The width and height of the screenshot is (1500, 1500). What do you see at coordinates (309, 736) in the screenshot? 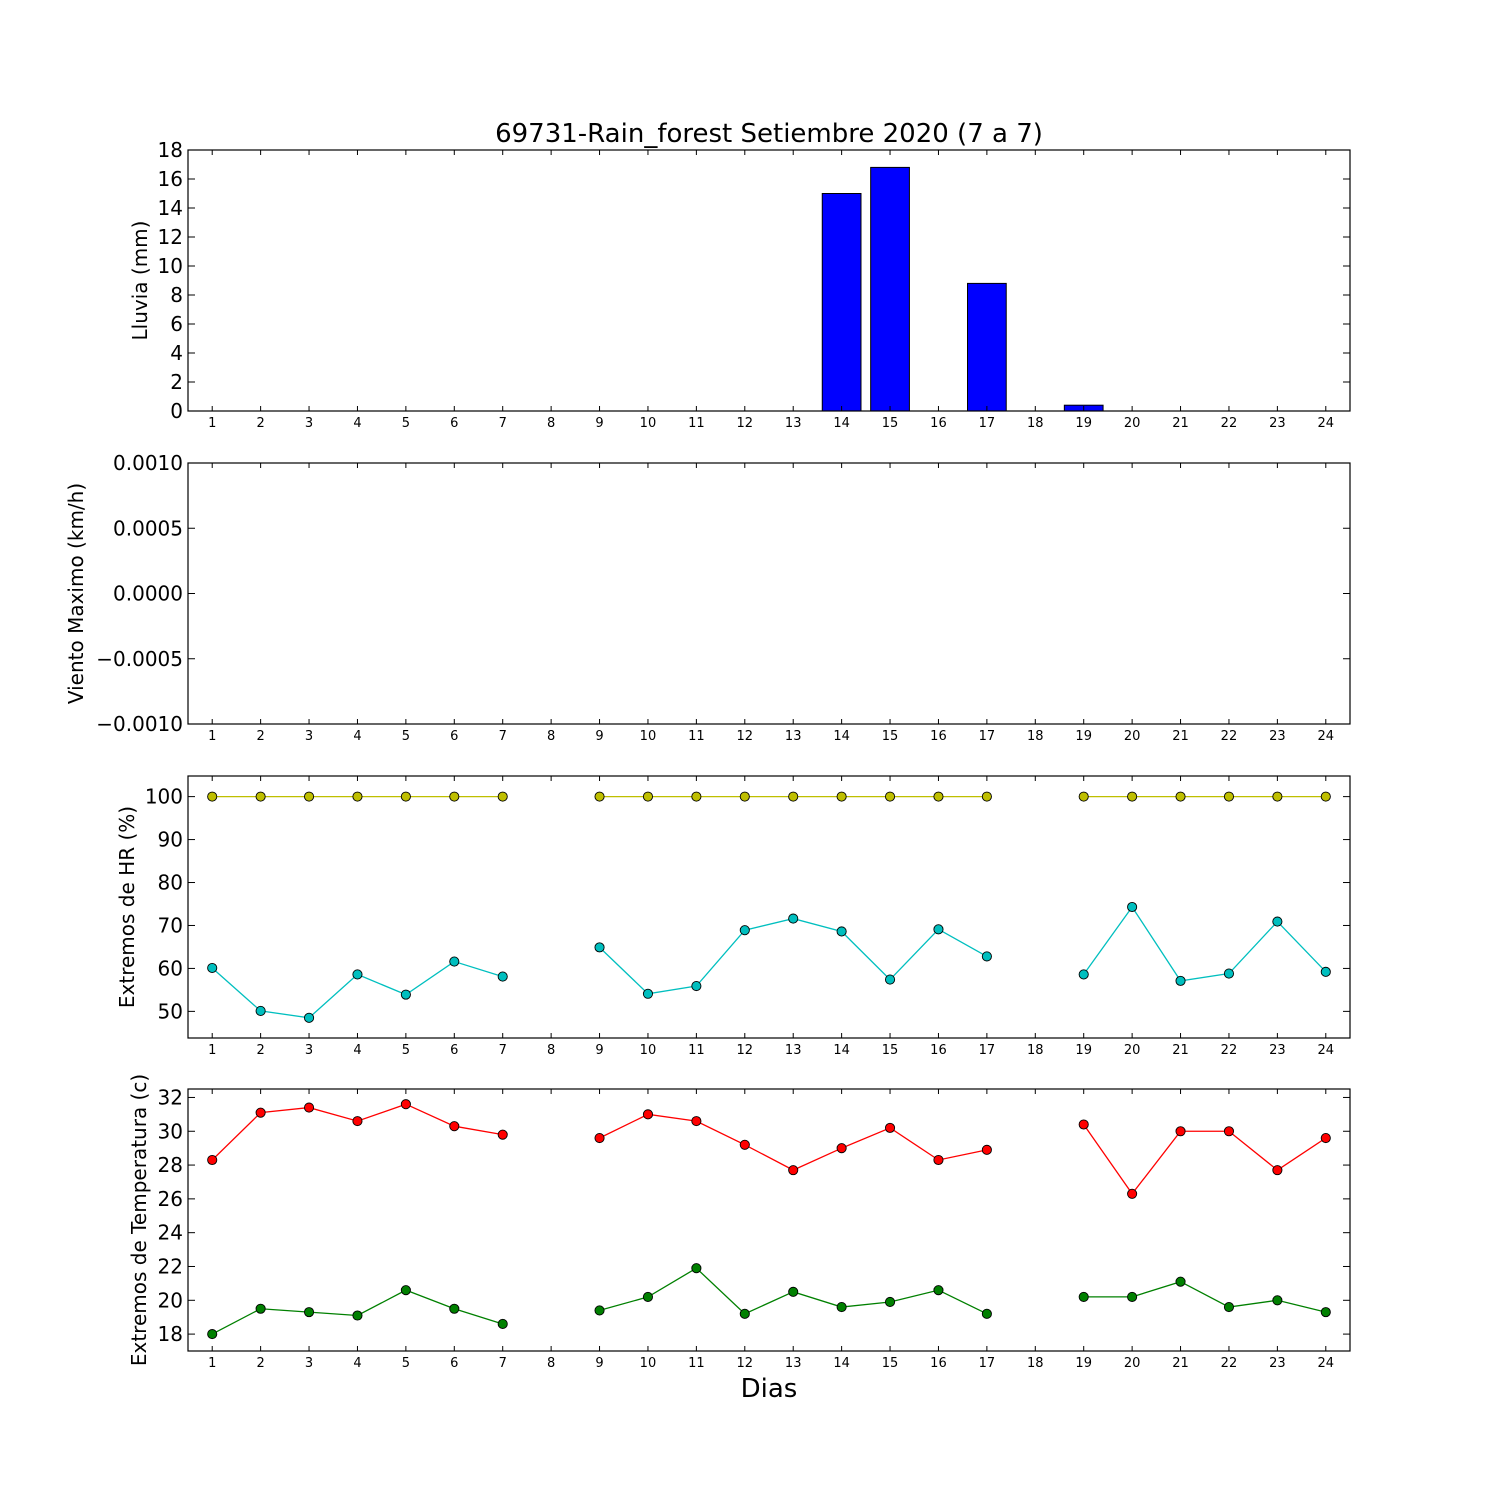
I see `viento-xtick-label: 3` at bounding box center [309, 736].